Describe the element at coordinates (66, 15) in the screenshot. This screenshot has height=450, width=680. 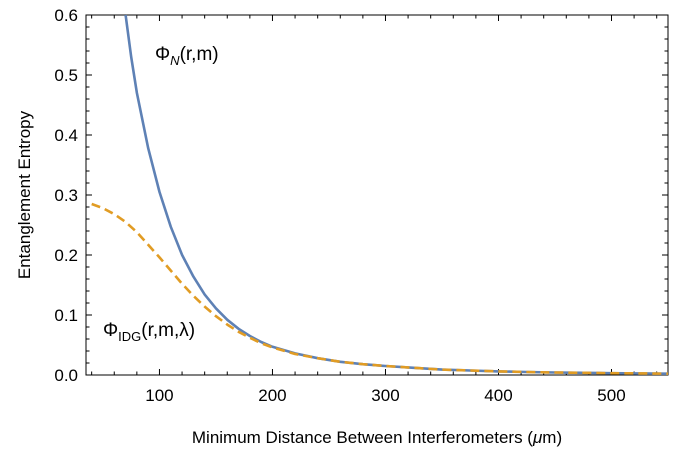
I see `y-tick-label: 0.6` at that location.